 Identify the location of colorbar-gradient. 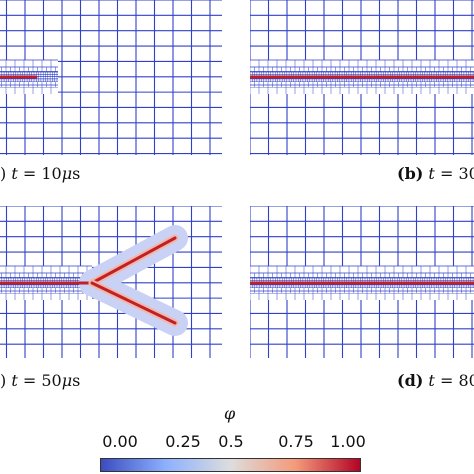
(230, 465).